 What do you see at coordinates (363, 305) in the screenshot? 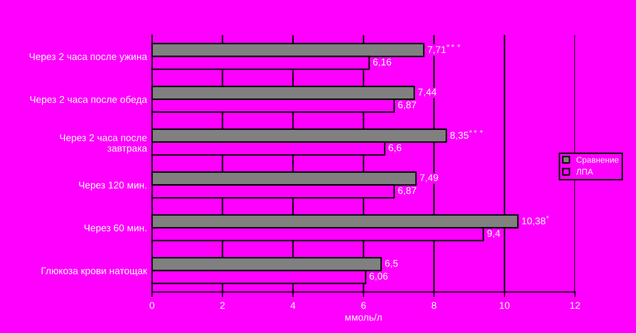
I see `x-tick-label: 6` at bounding box center [363, 305].